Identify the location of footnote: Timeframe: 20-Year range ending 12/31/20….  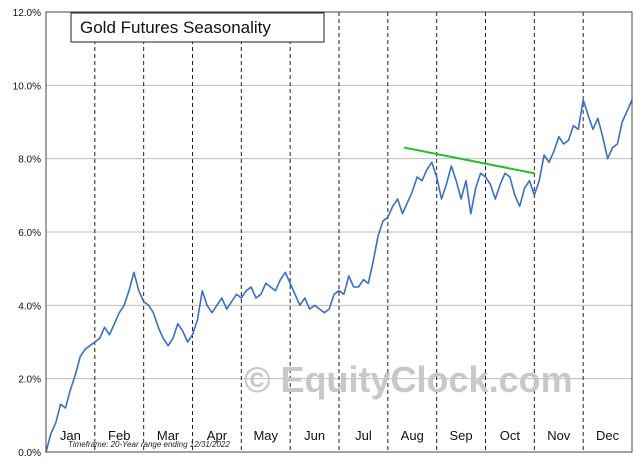
(149, 444).